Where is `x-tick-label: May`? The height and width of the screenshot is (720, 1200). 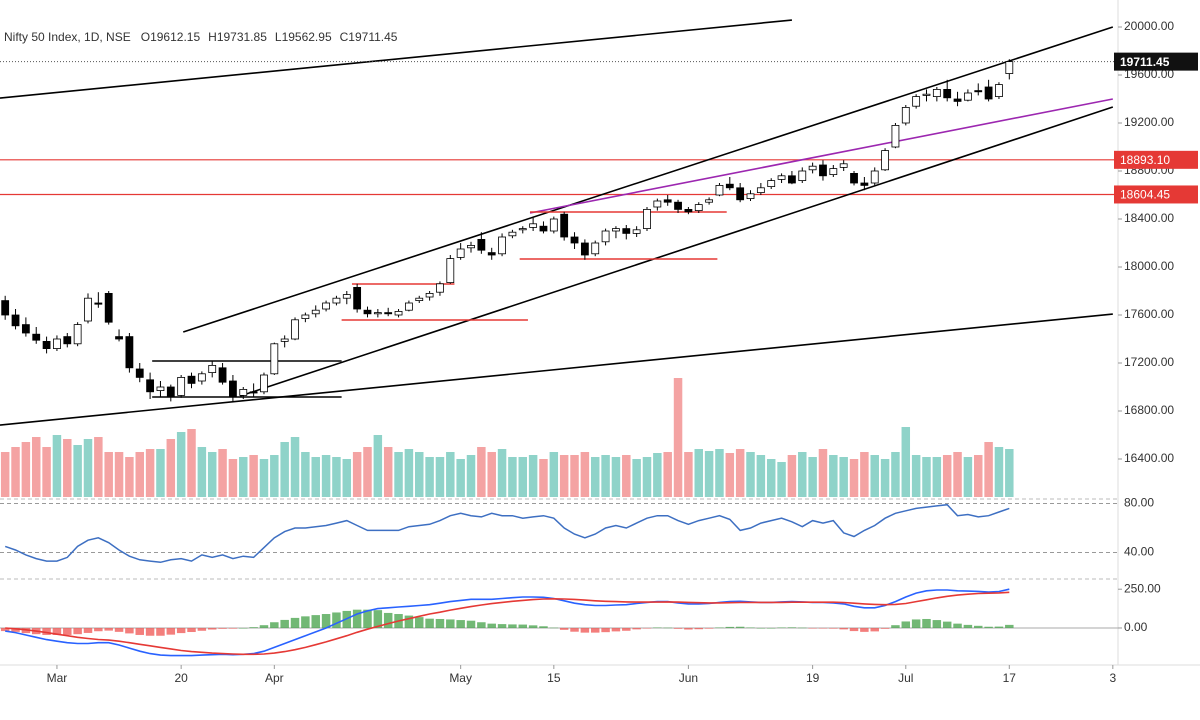
x-tick-label: May is located at coordinates (460, 678).